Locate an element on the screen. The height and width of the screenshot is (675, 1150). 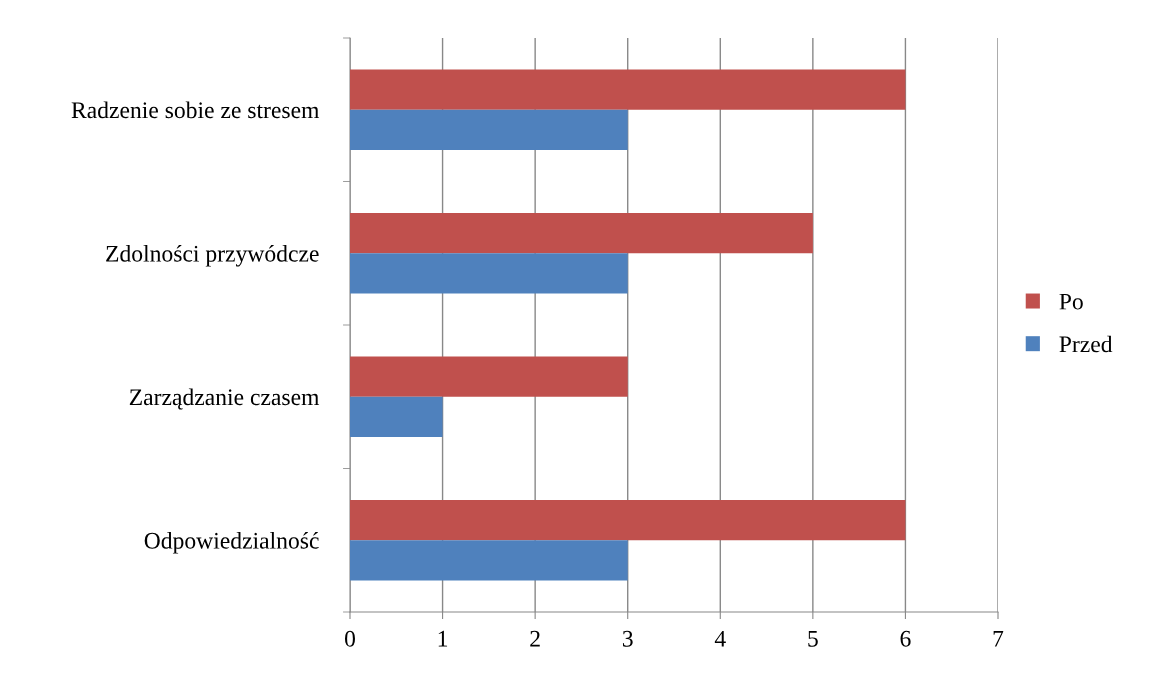
x-tick-label: 0 is located at coordinates (350, 638).